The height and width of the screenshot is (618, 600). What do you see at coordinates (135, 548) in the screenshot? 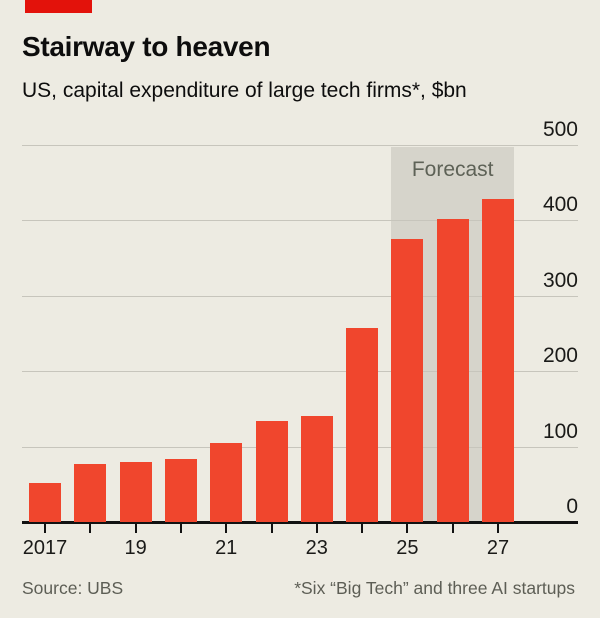
I see `x-tick-label-2019: 19` at bounding box center [135, 548].